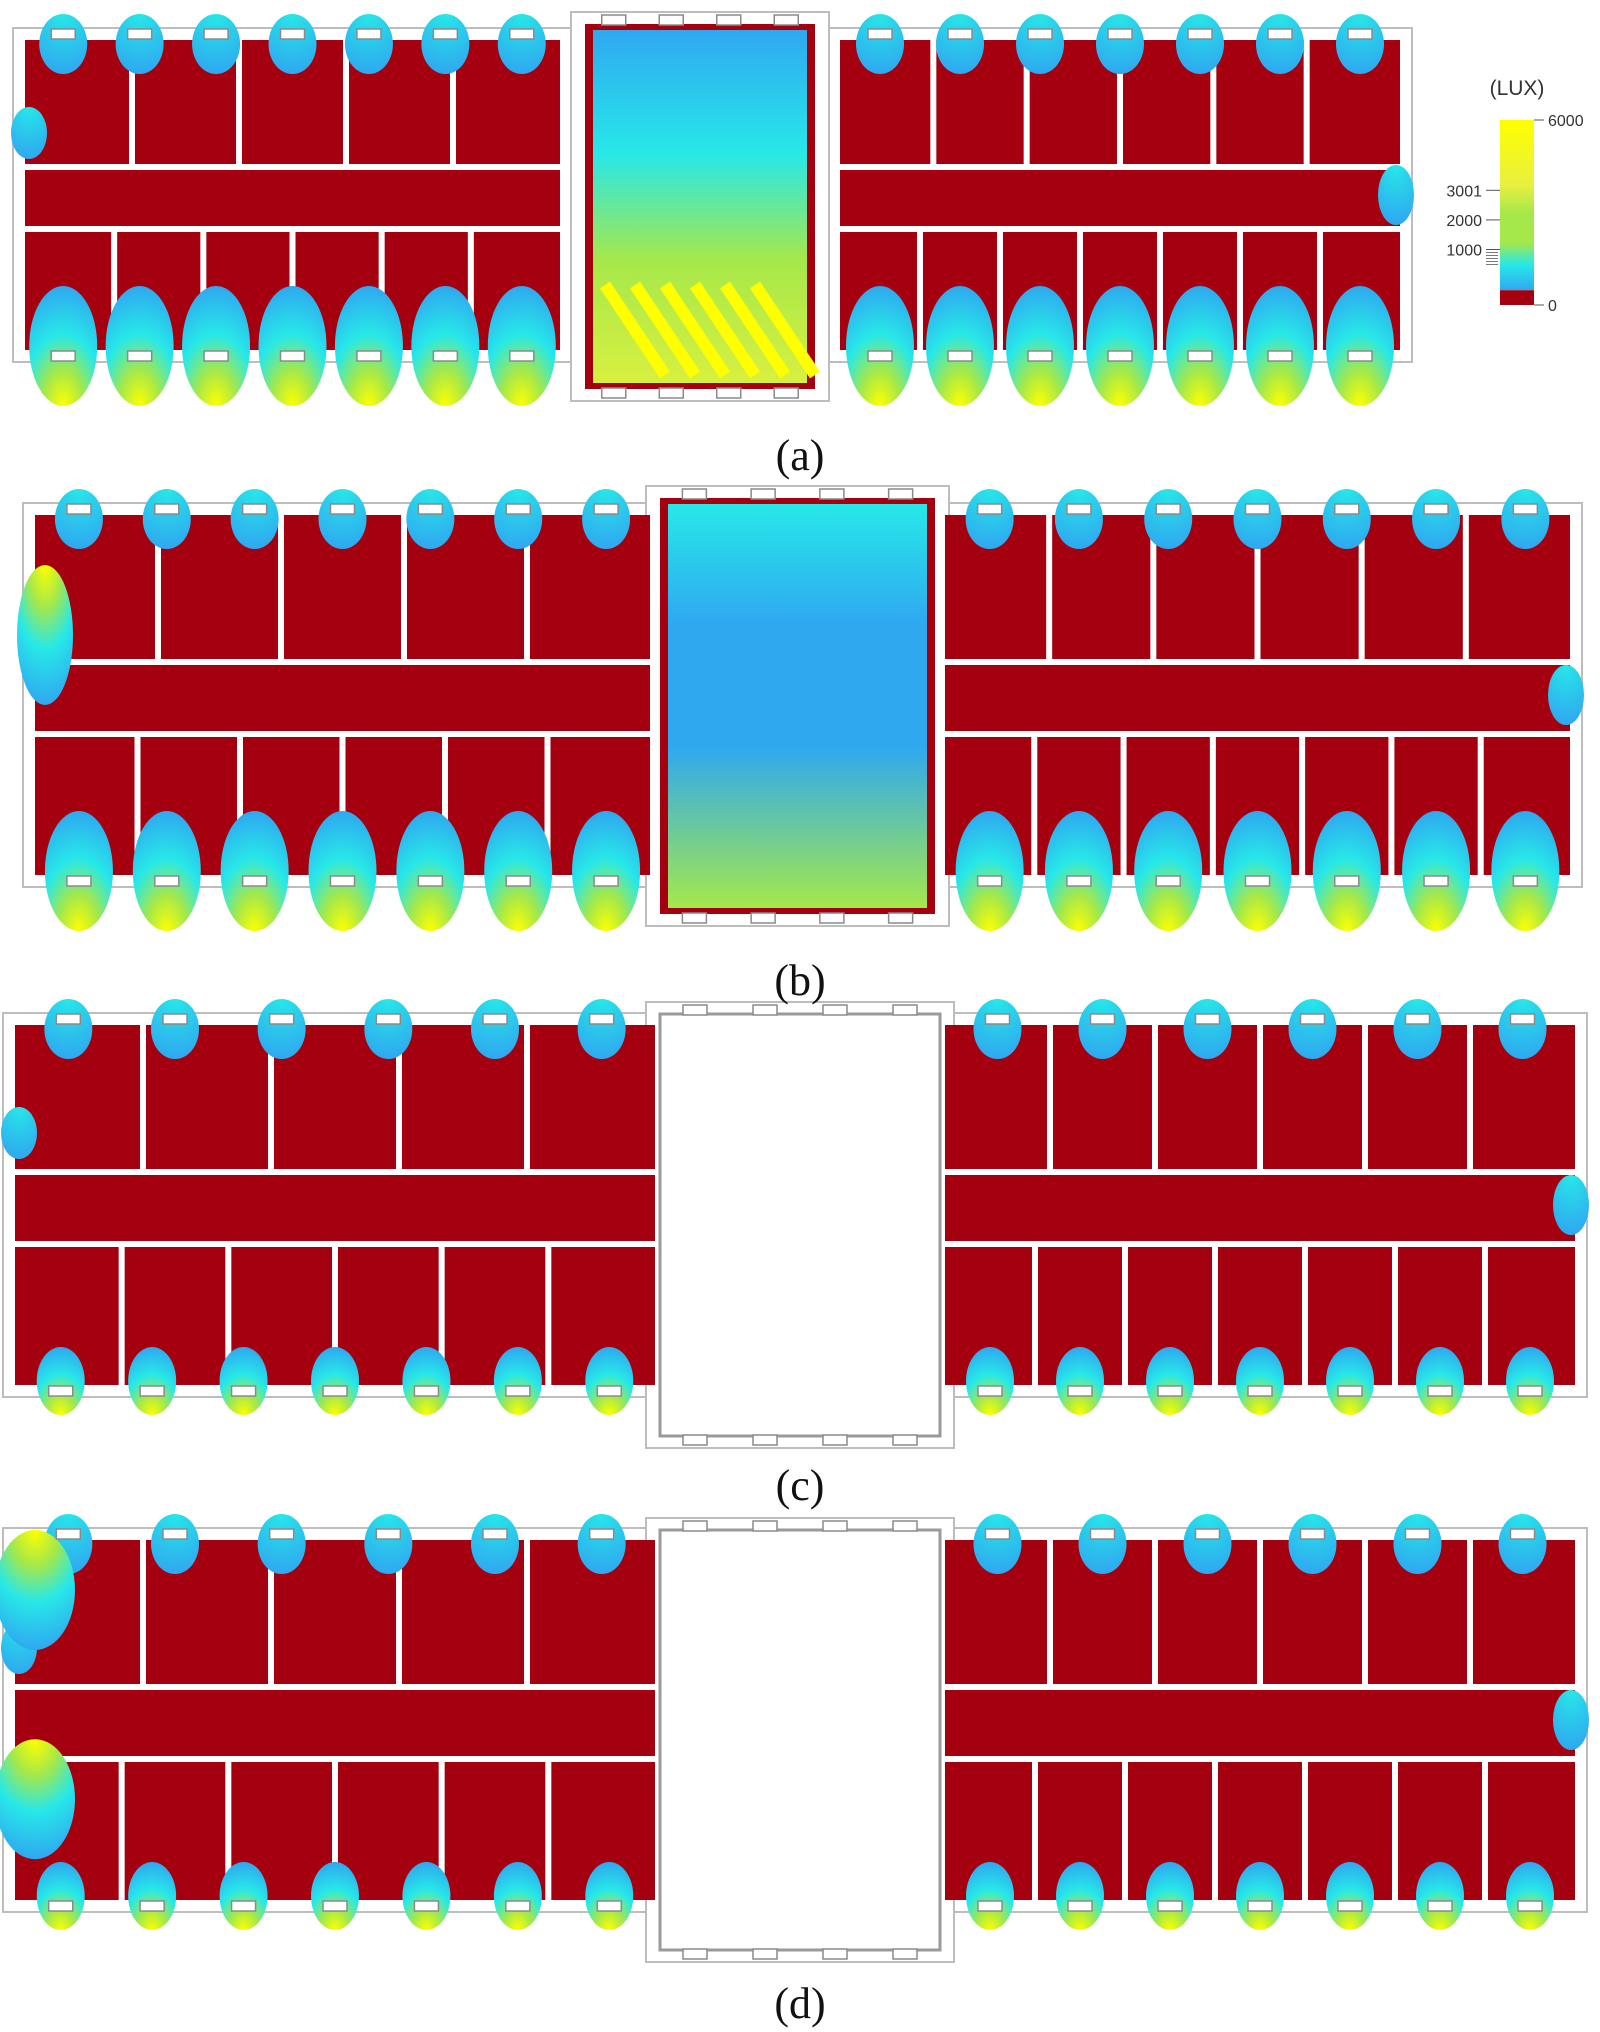 Image resolution: width=1600 pixels, height=2032 pixels. Describe the element at coordinates (1566, 121) in the screenshot. I see `legend-tick-label: 6000` at that location.